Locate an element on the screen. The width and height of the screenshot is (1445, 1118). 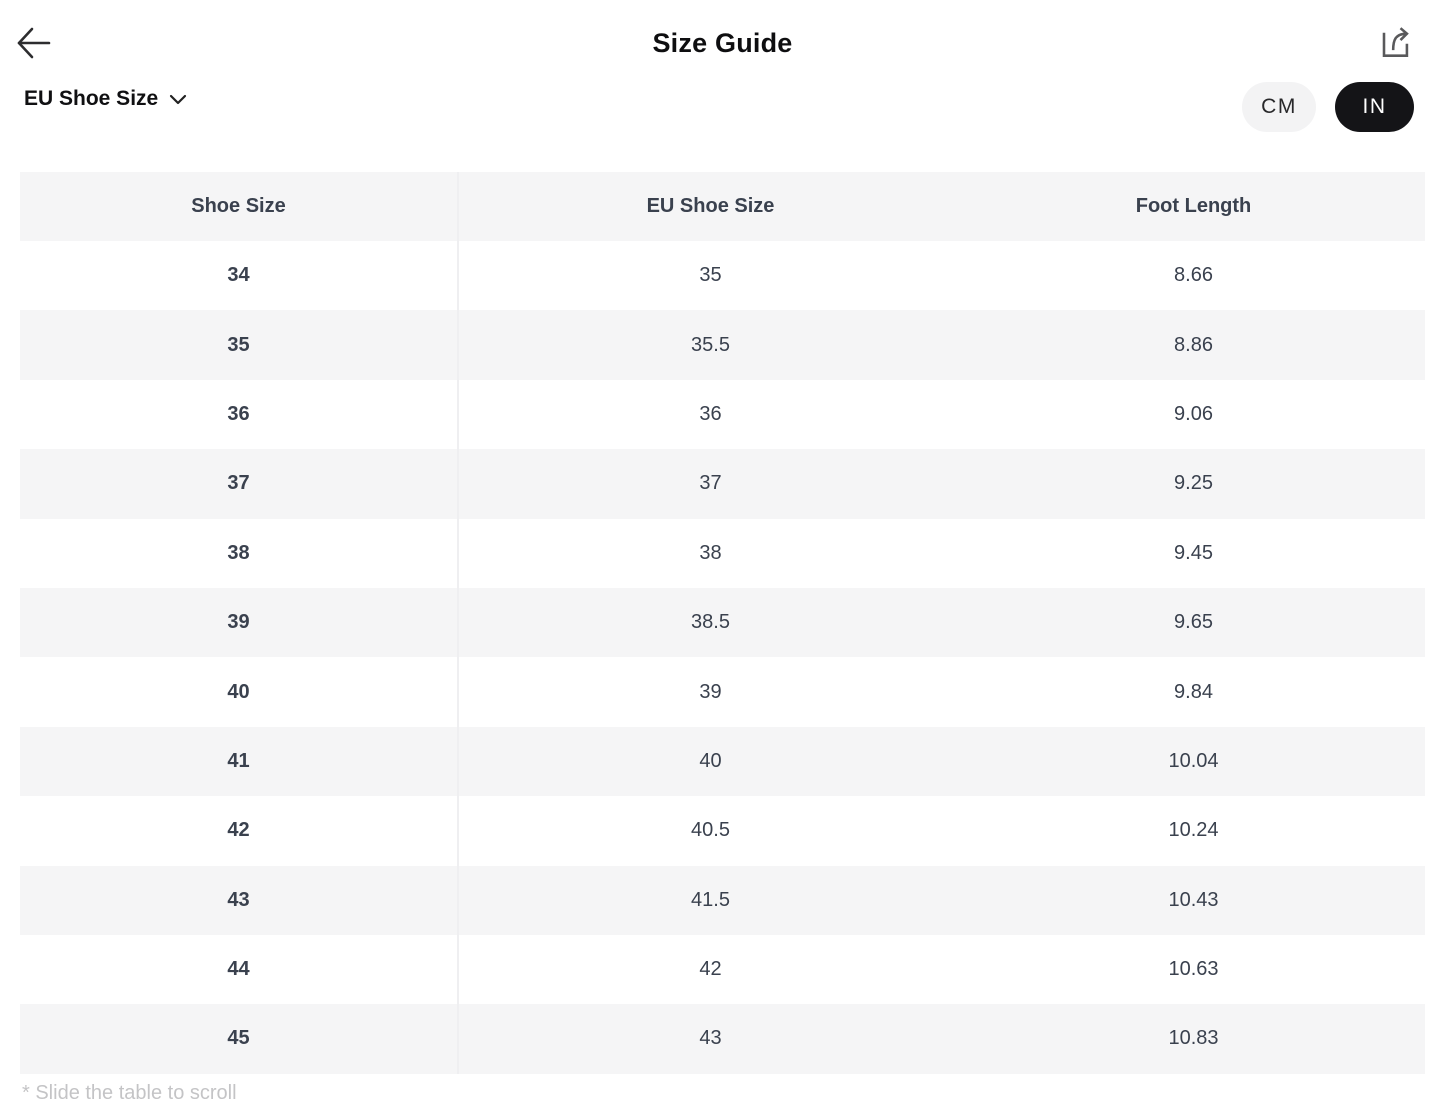
table-cell: 9.84 is located at coordinates (1193, 691).